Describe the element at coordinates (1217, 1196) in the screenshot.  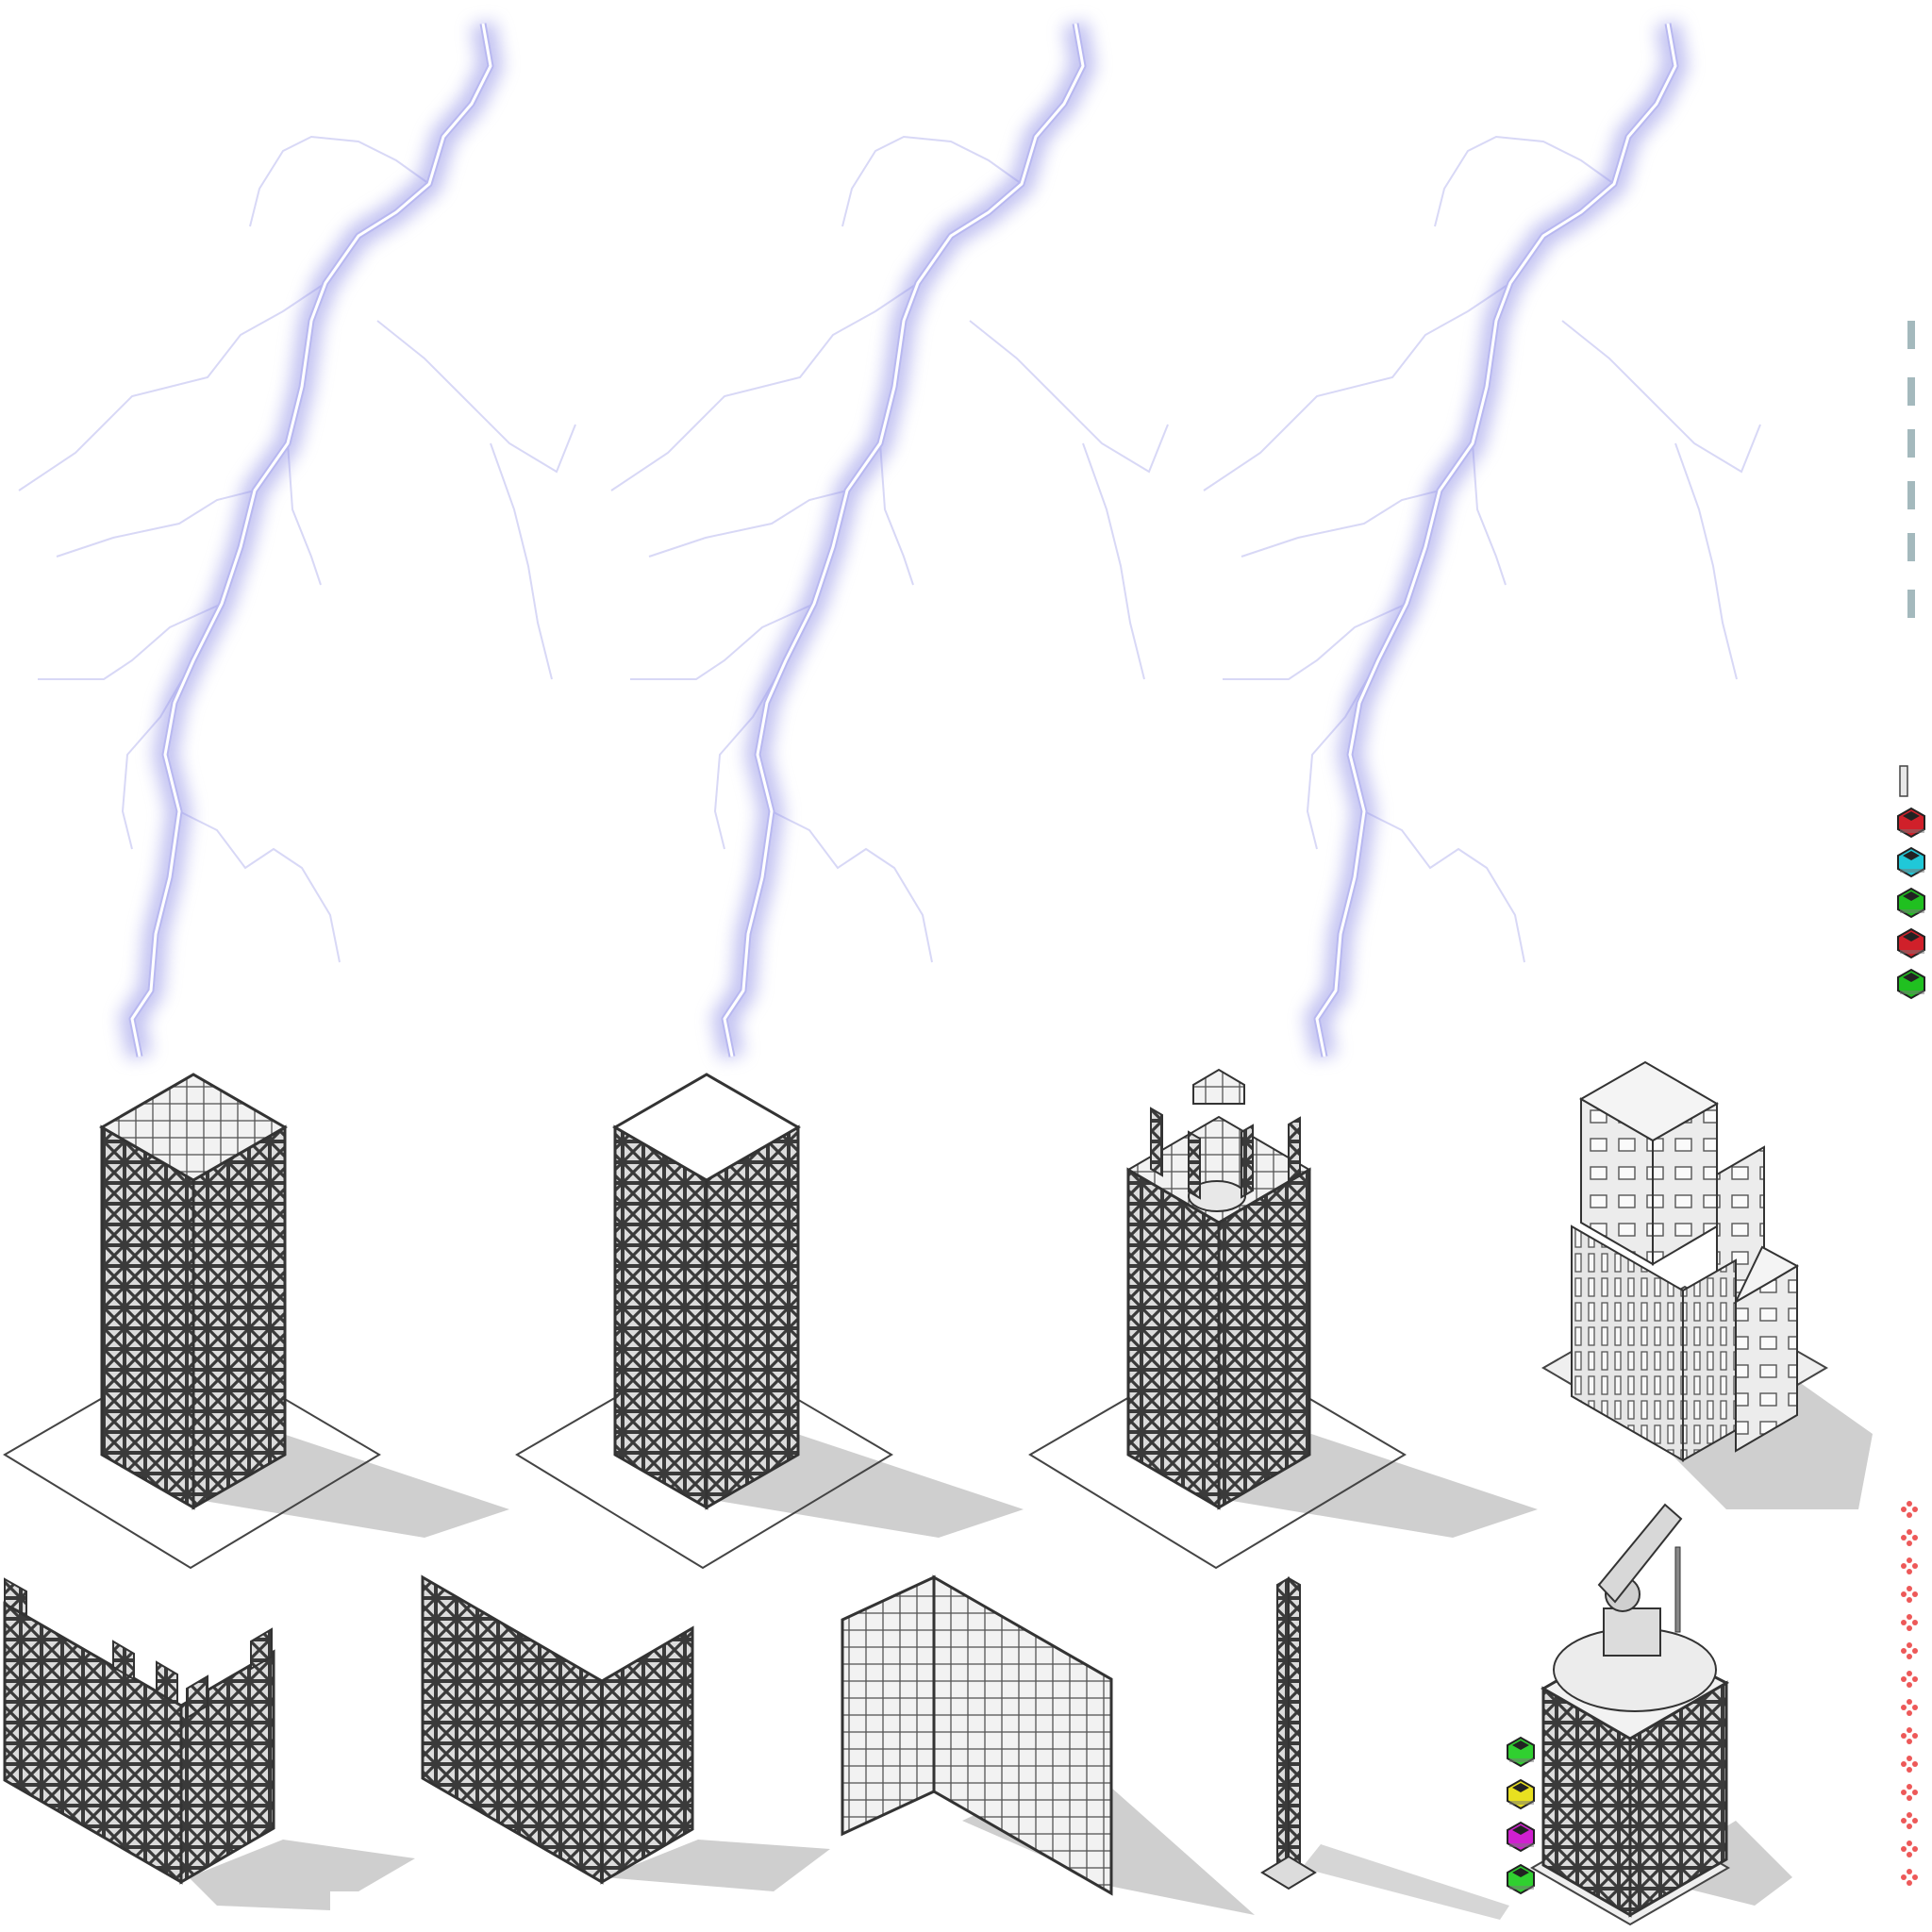
I see `tower-inner-pipe` at that location.